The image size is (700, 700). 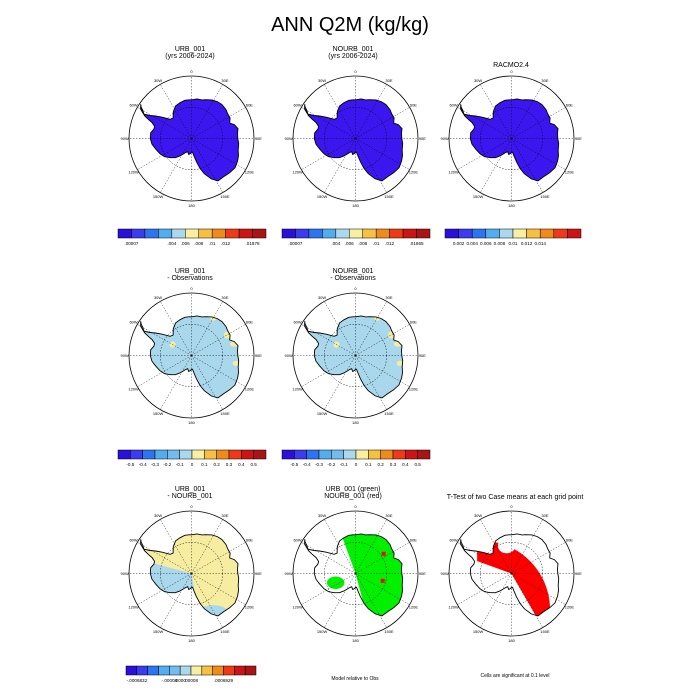 What do you see at coordinates (171, 243) in the screenshot?
I see `colorbar-tick-label: .004` at bounding box center [171, 243].